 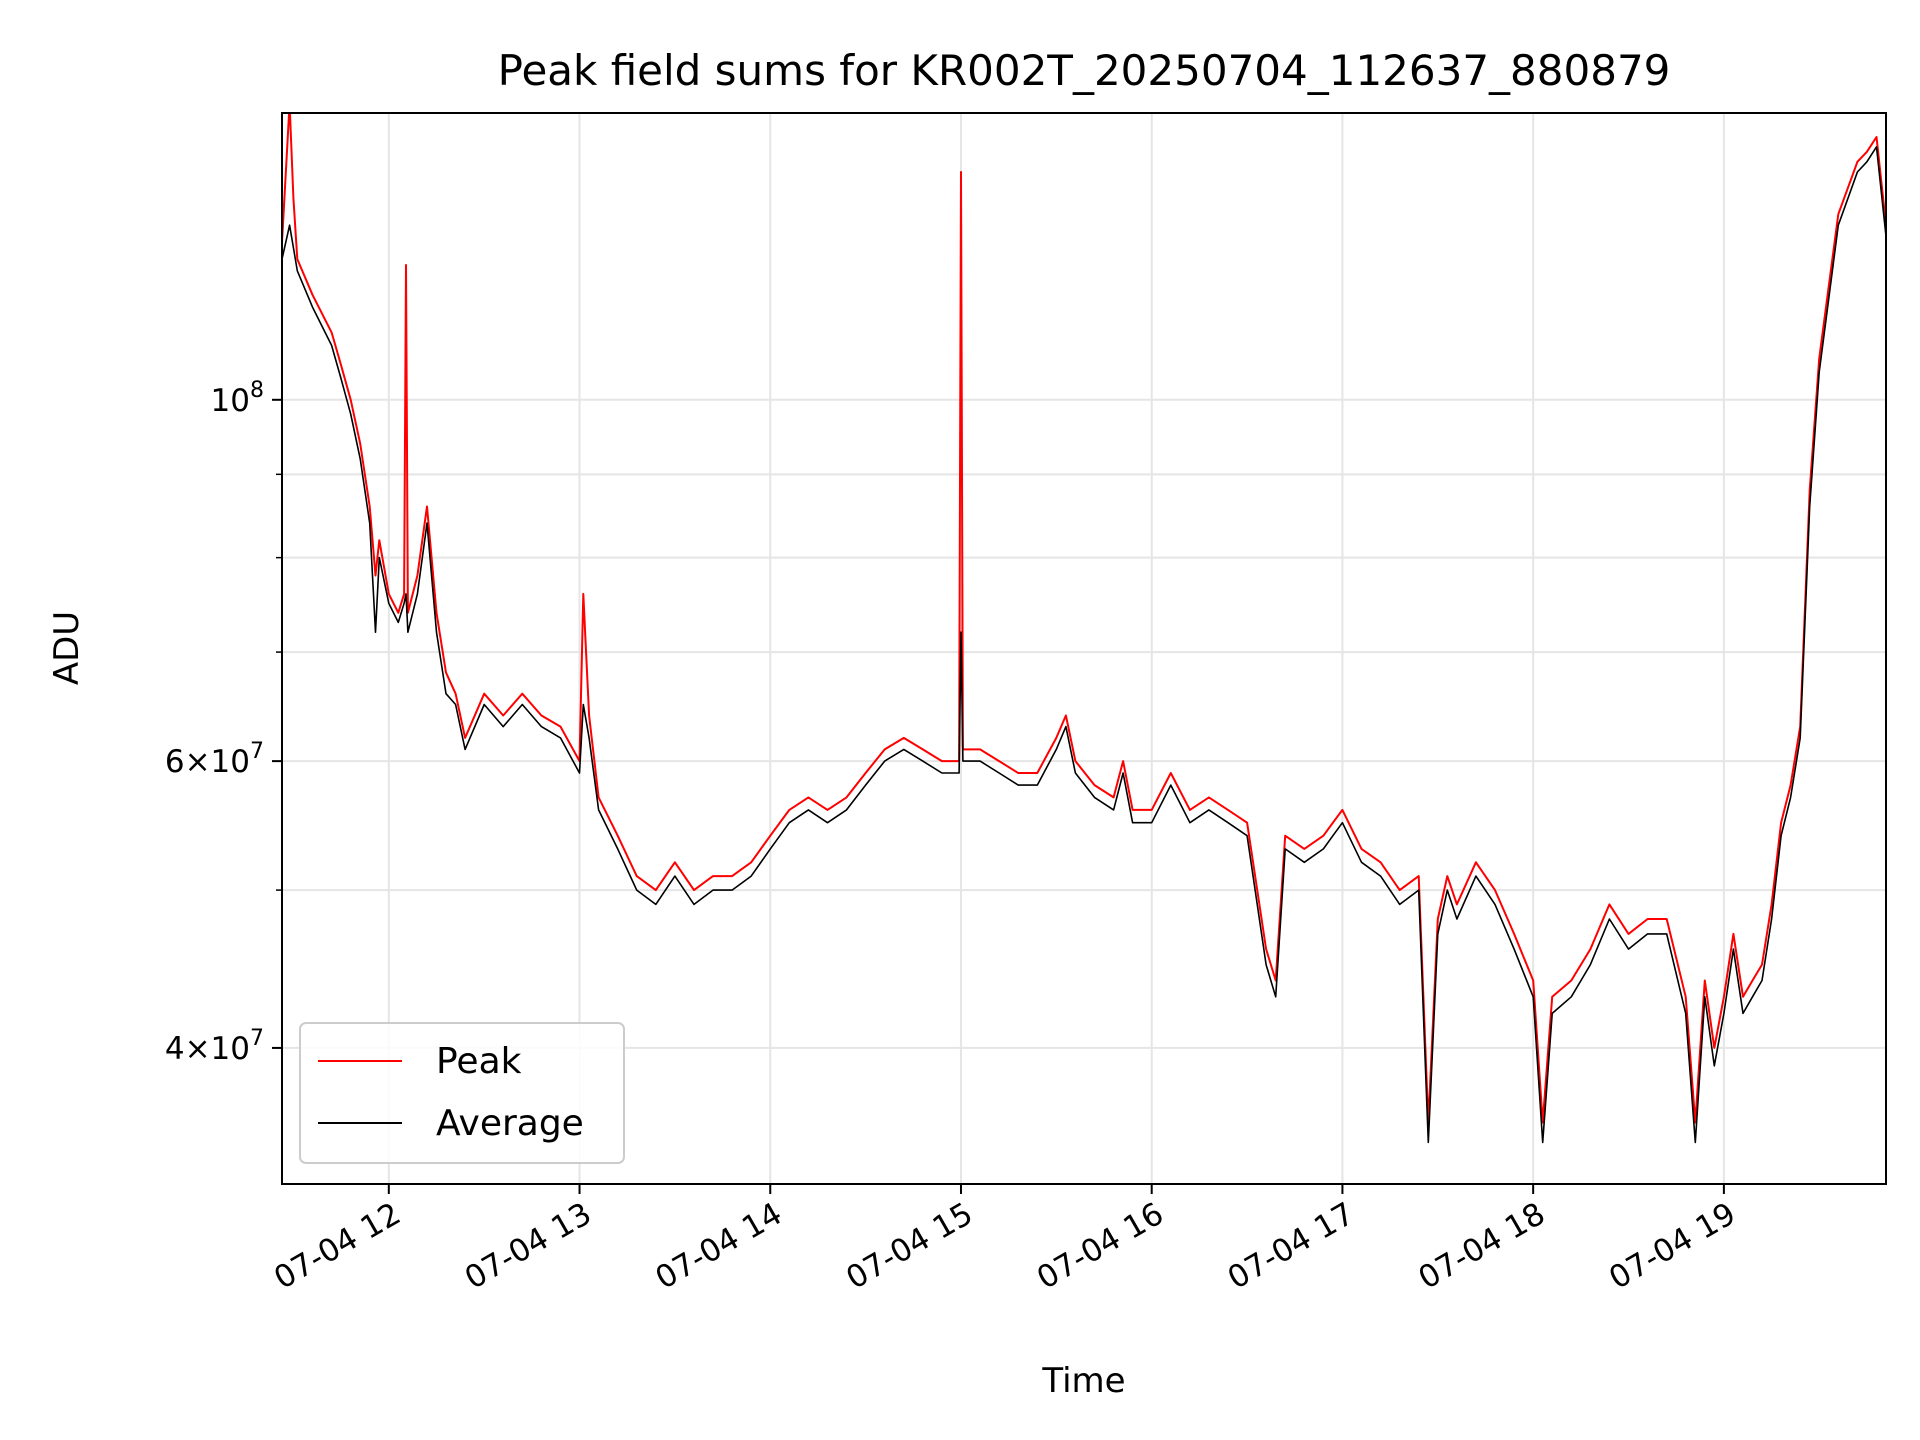 I want to click on legend-label-average: Average, so click(x=510, y=1123).